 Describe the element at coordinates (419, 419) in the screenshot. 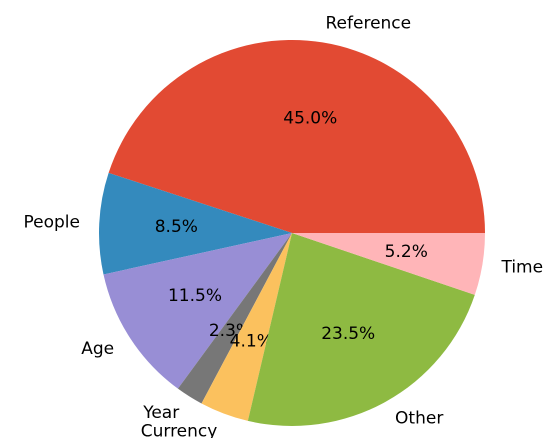

I see `slice-label: Other` at that location.